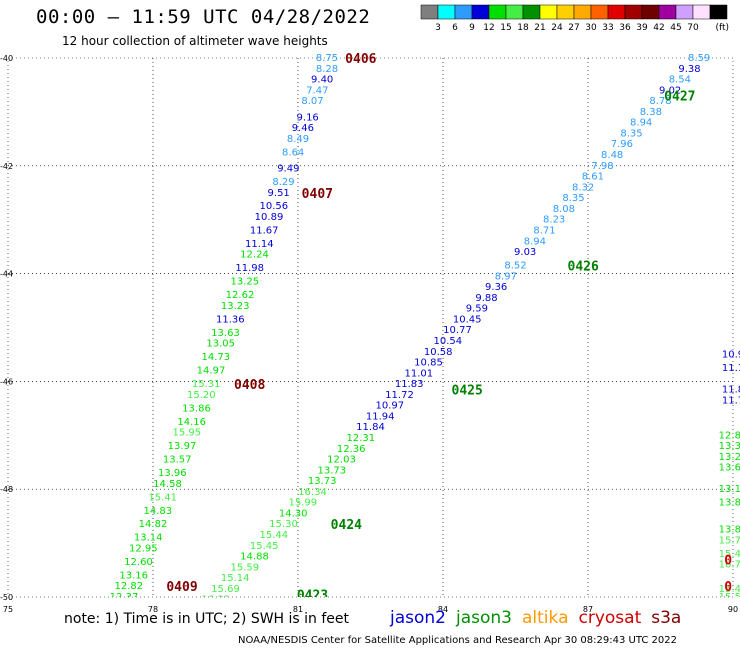  I want to click on swh-point-label: 15.31, so click(206, 384).